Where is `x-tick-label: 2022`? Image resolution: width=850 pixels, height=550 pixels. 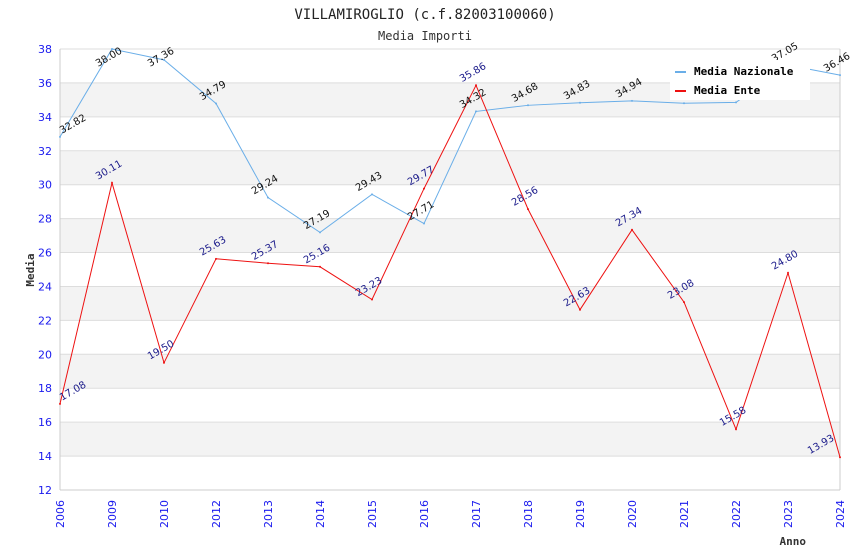
x-tick-label: 2022 is located at coordinates (736, 514).